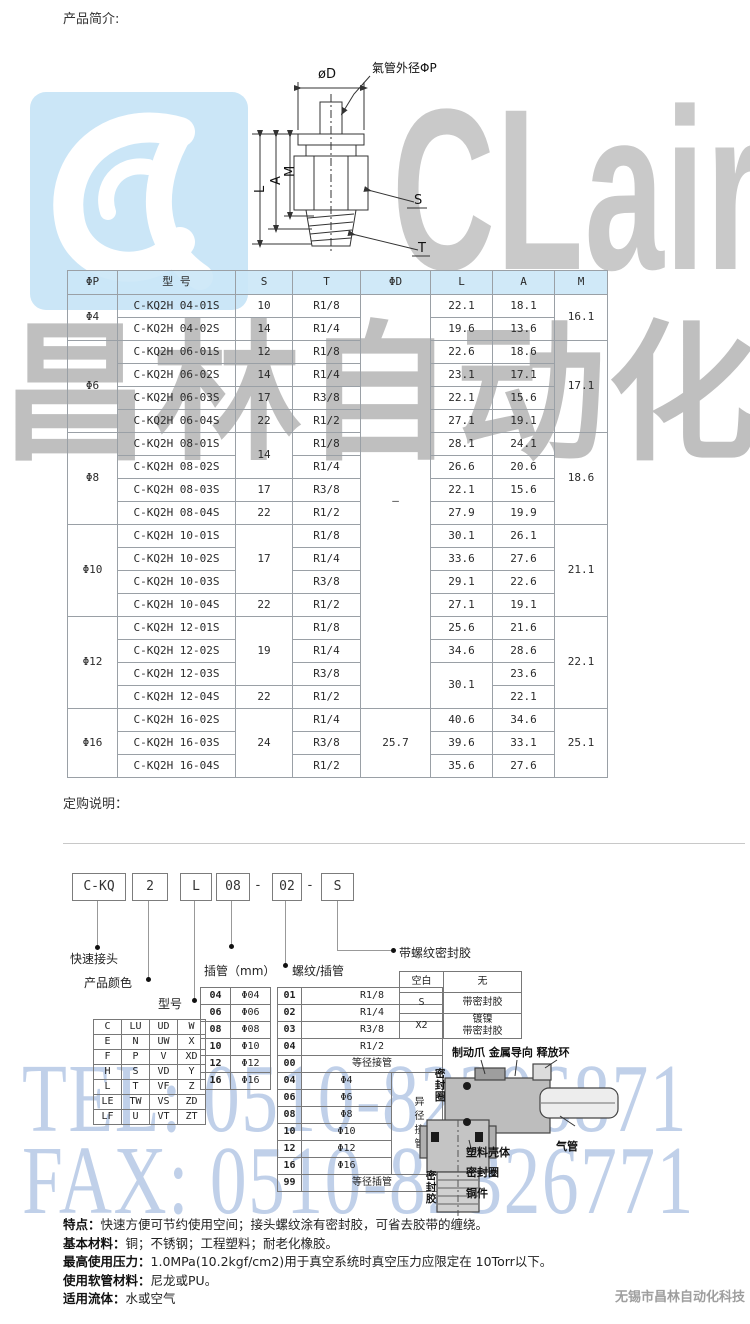 This screenshot has height=1324, width=750. Describe the element at coordinates (326, 375) in the screenshot. I see `table-cell: R1/4` at that location.